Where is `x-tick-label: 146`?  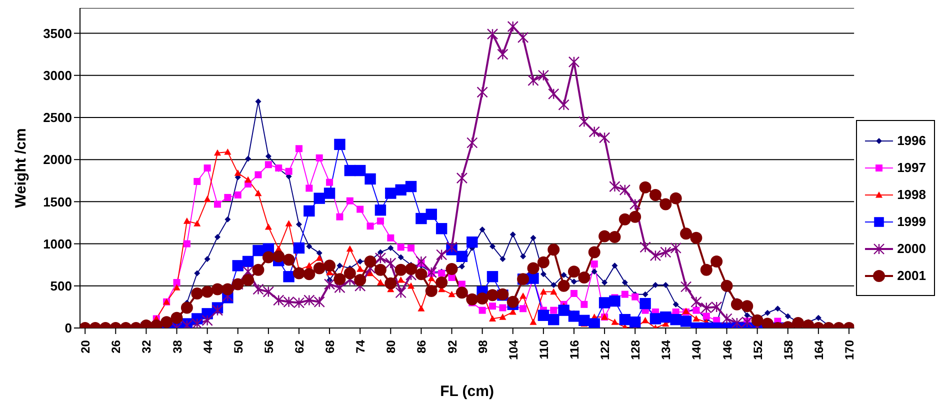
x-tick-label: 146 is located at coordinates (727, 350).